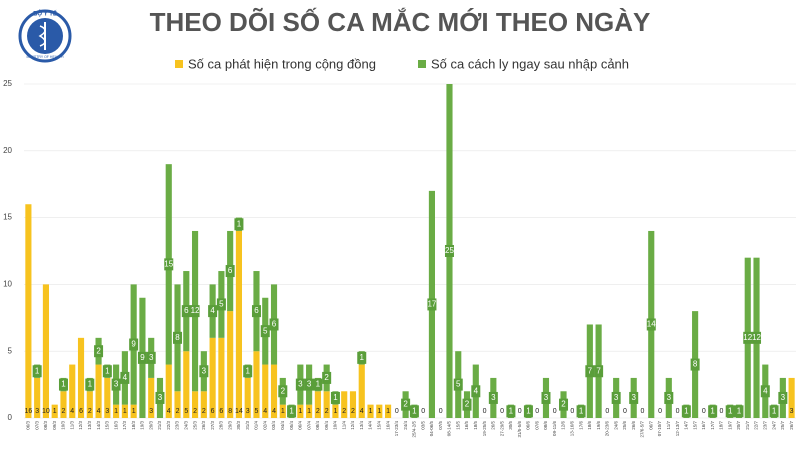  I want to click on x-tick-label: 26/3, so click(203, 425).